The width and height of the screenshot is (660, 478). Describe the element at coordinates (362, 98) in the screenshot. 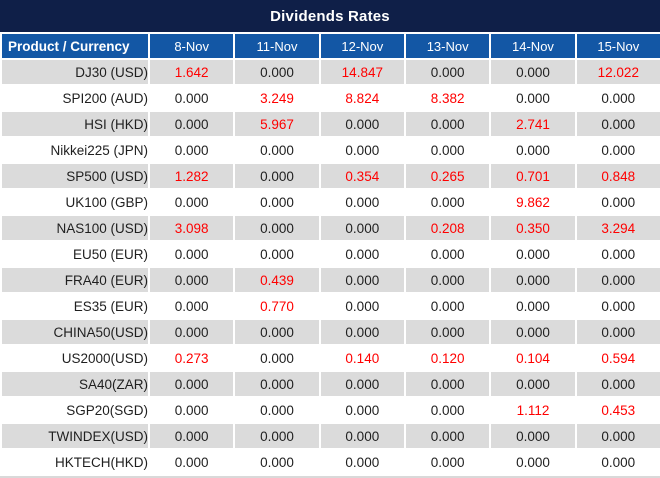

I see `value-cell: 8.824` at that location.